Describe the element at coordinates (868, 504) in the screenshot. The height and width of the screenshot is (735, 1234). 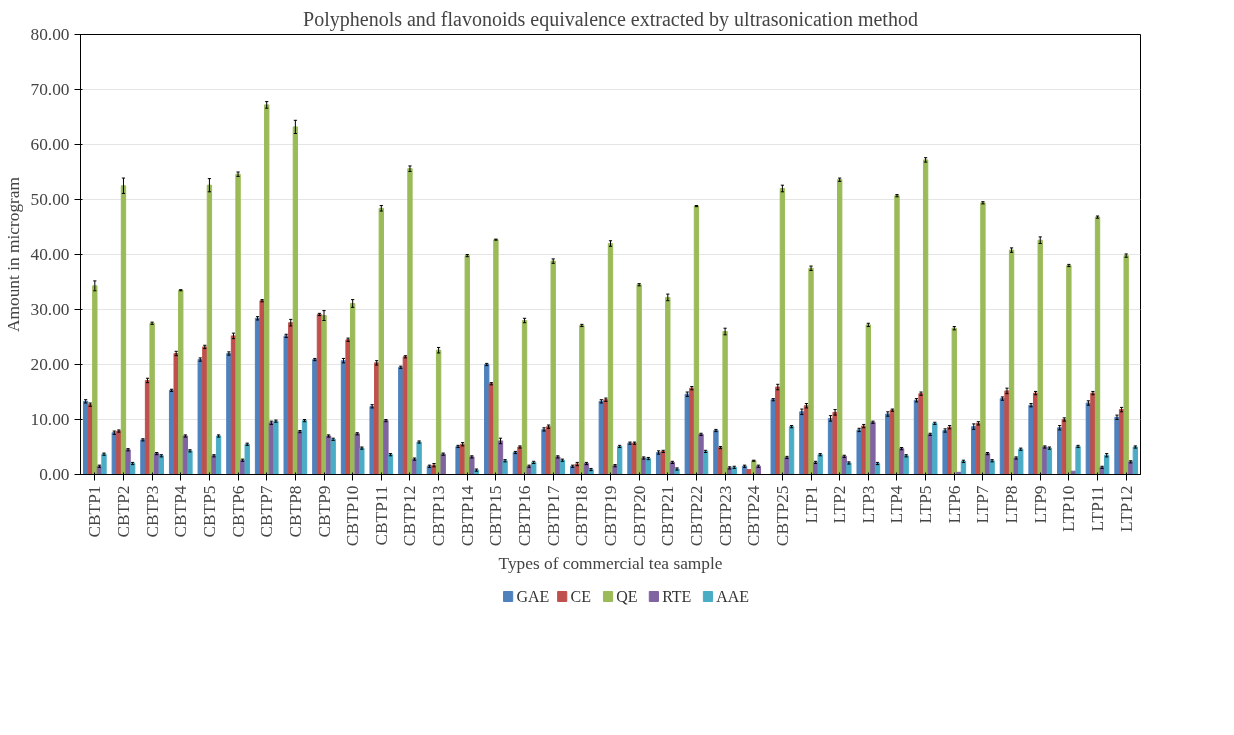
I see `x-tick-label: LTP3` at that location.